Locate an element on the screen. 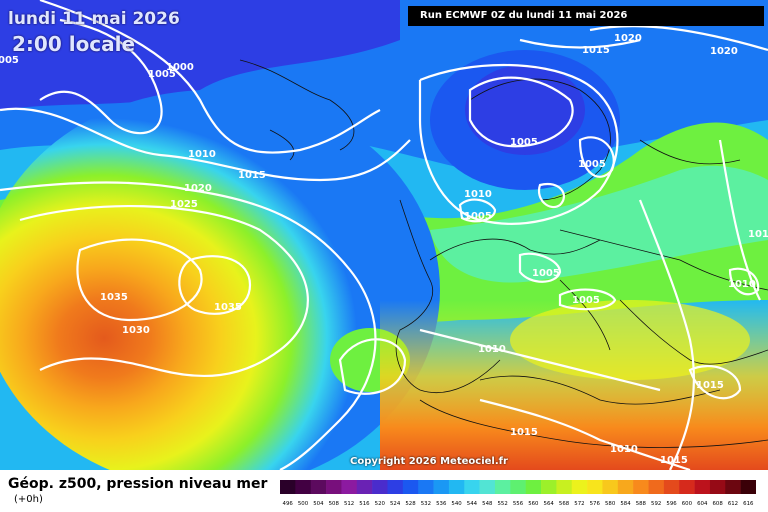 Image resolution: width=768 pixels, height=512 pixels. coastline-faroe is located at coordinates (282, 145).